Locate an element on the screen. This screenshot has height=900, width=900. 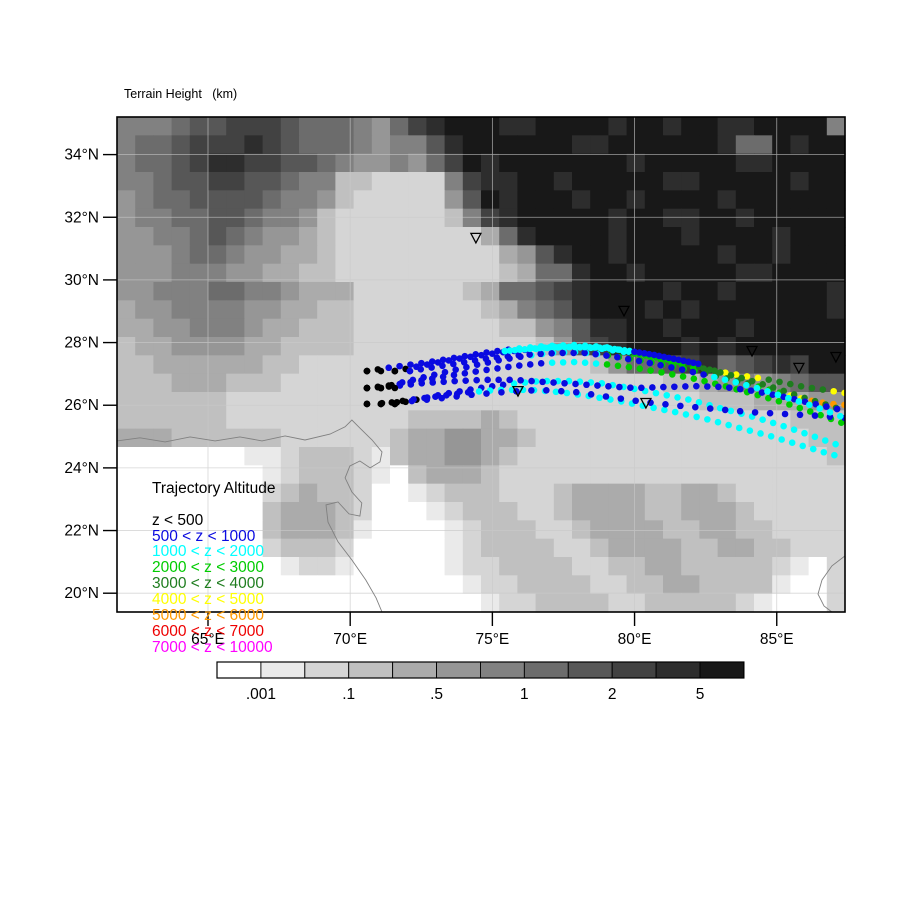
legend-entry-6: 5000 < z < 6000 is located at coordinates (208, 615).